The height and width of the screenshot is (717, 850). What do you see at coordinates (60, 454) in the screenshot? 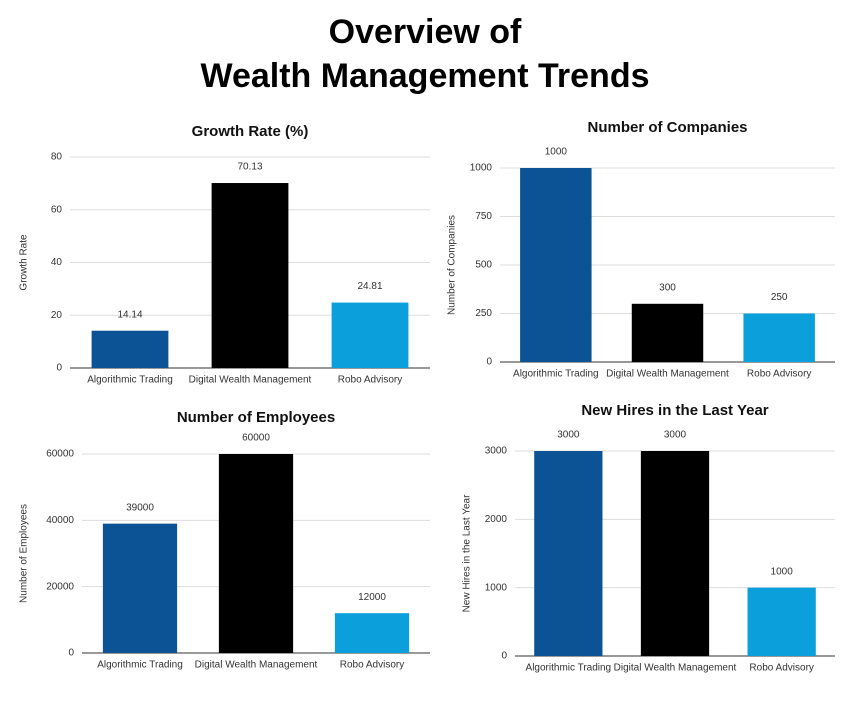
I see `y-tick-label: 60000` at bounding box center [60, 454].